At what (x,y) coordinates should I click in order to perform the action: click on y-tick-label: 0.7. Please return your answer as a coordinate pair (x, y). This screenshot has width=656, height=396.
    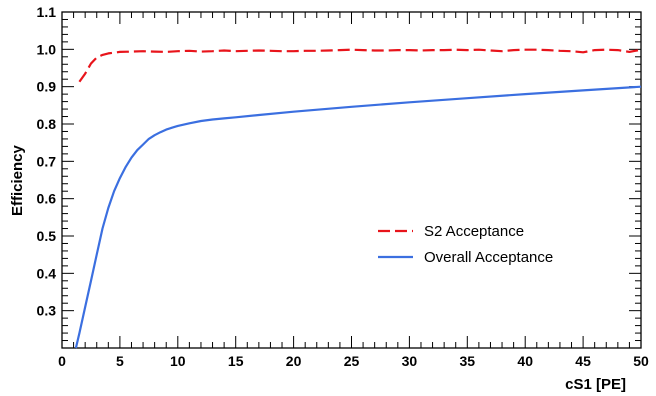
    Looking at the image, I should click on (47, 161).